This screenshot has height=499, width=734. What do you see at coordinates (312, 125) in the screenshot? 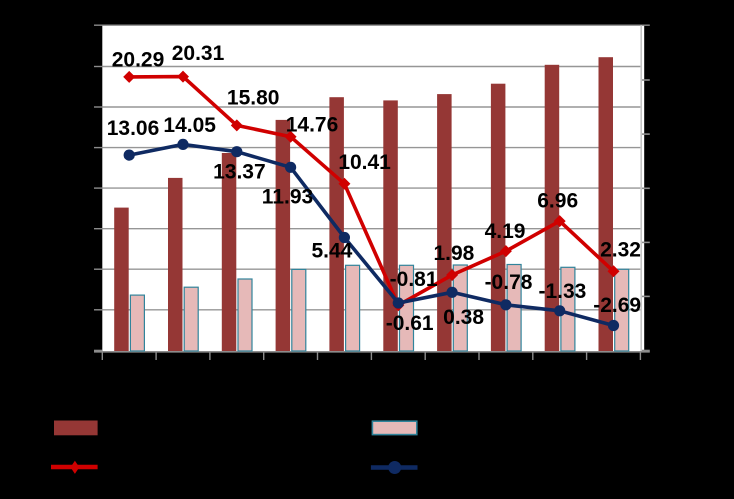
I see `svg-text: 14.76` at bounding box center [312, 125].